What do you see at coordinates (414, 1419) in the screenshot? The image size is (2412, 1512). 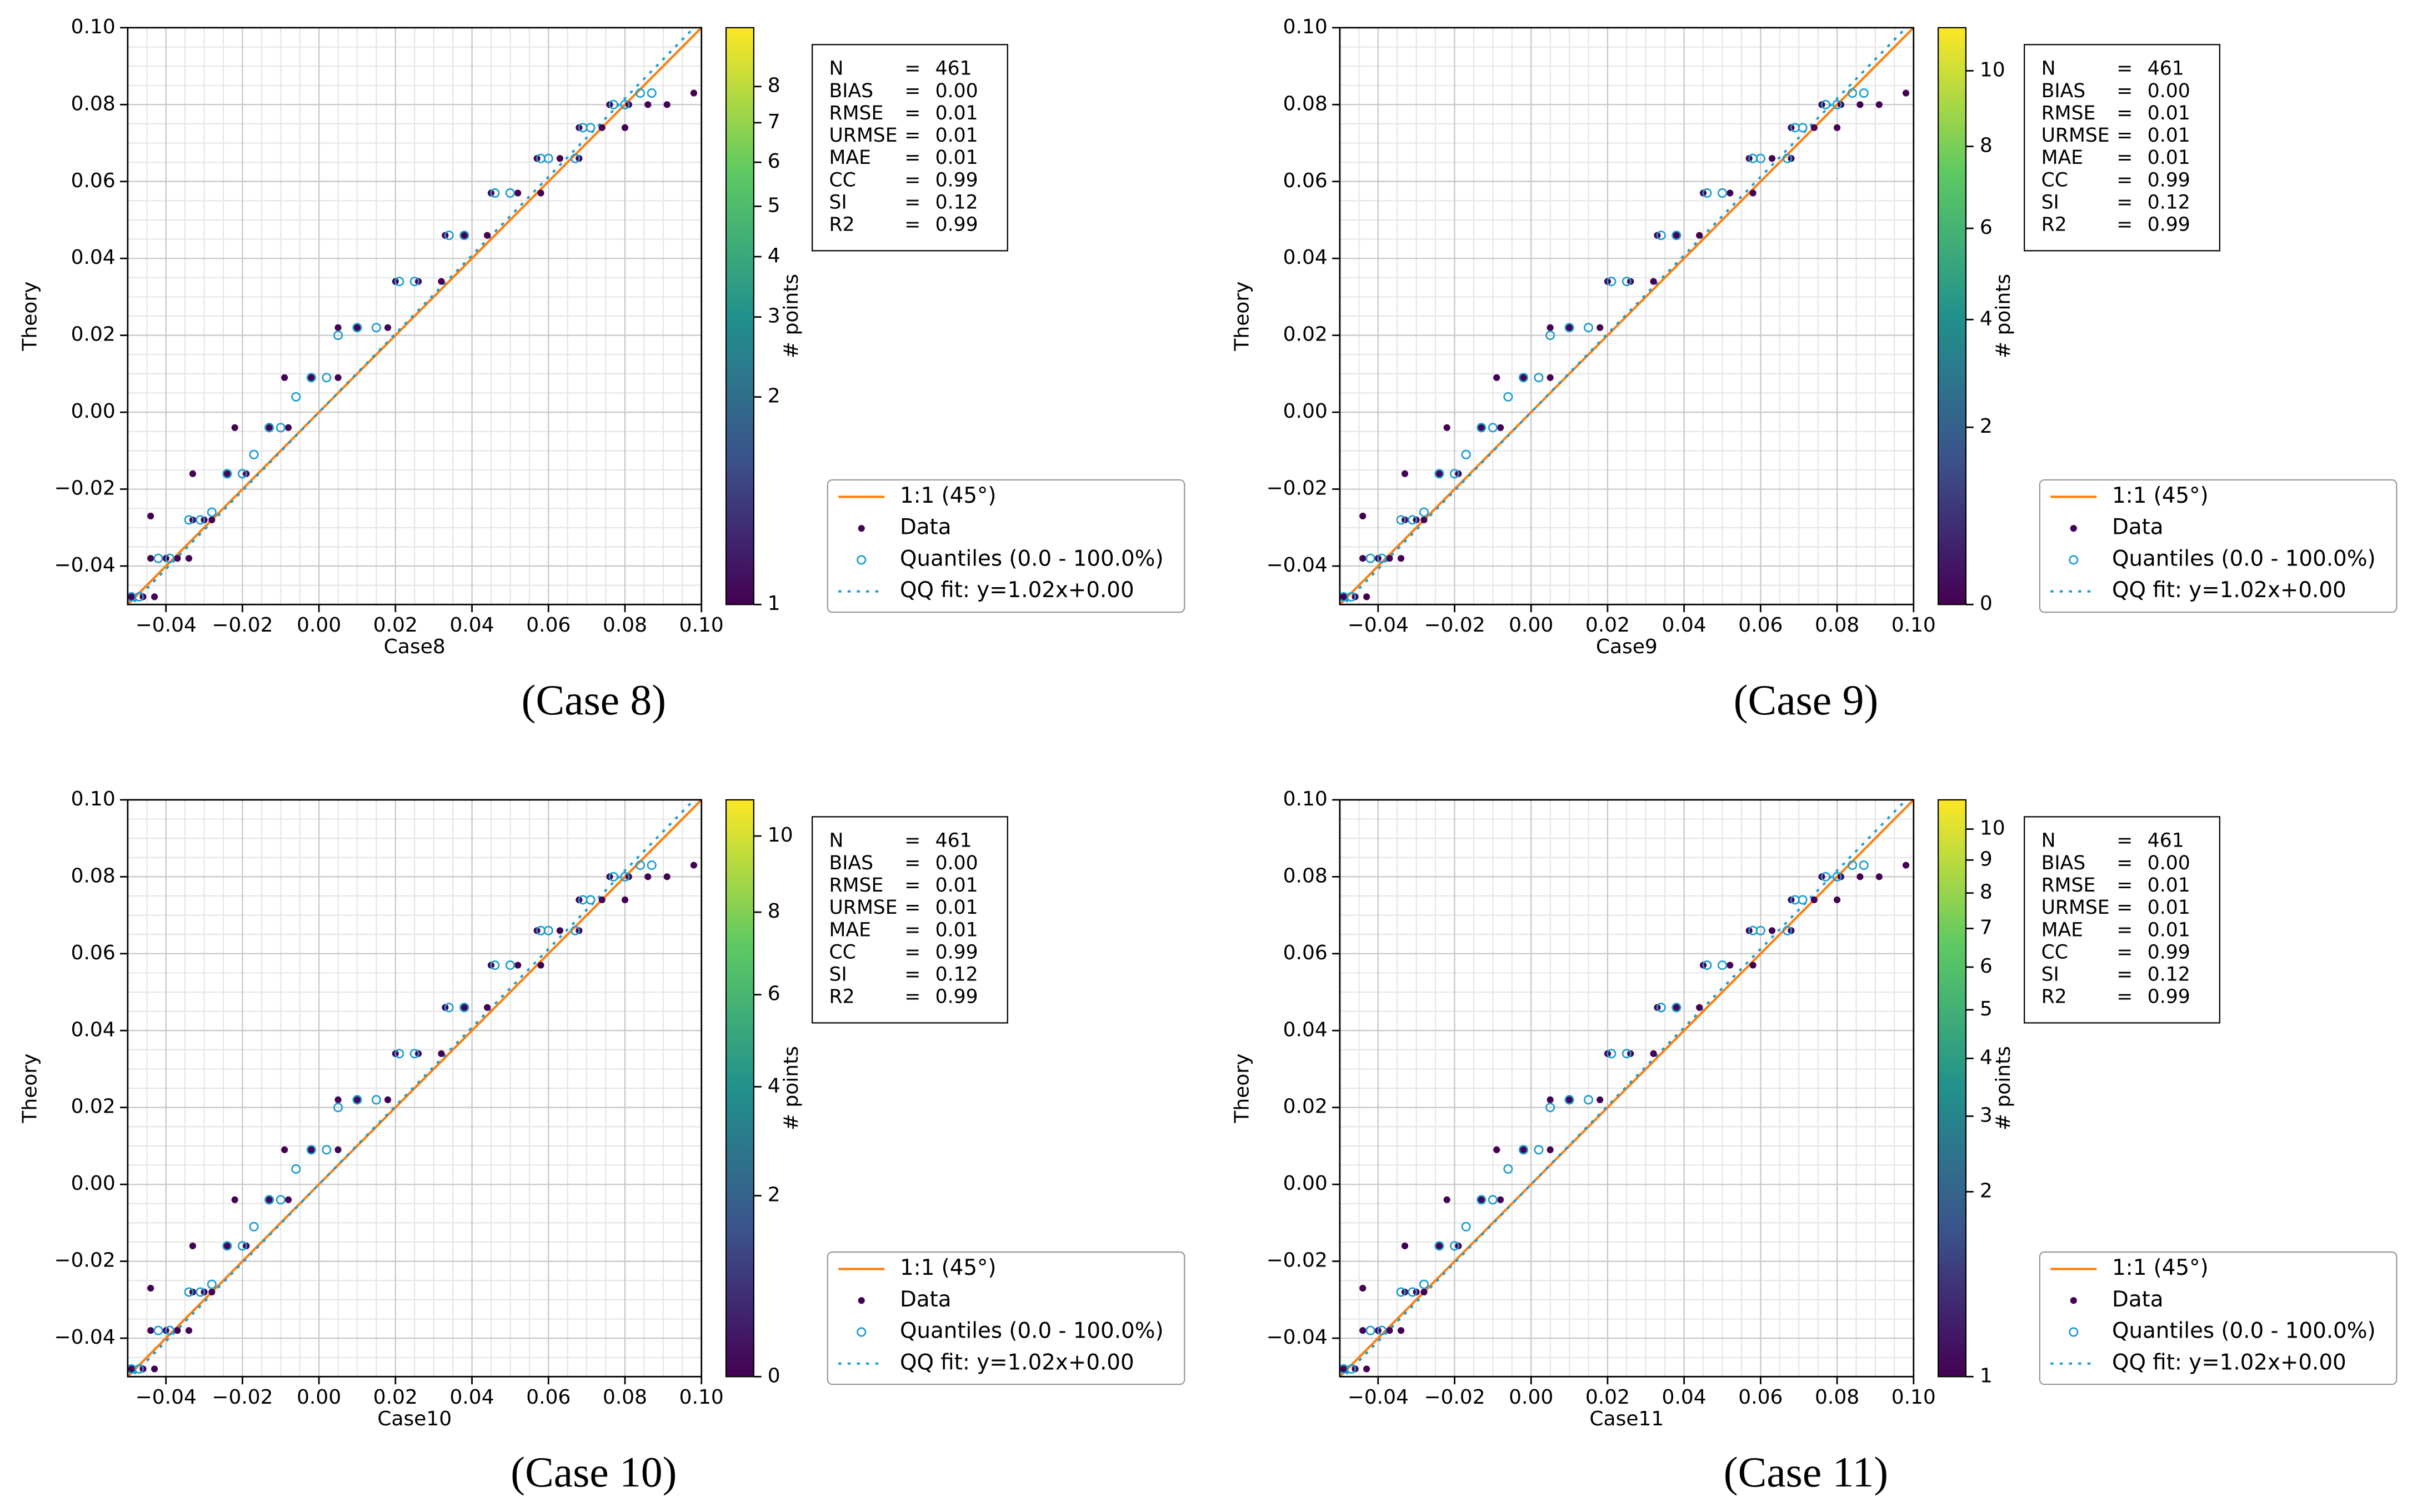 I see `x-axis-label: Case10` at bounding box center [414, 1419].